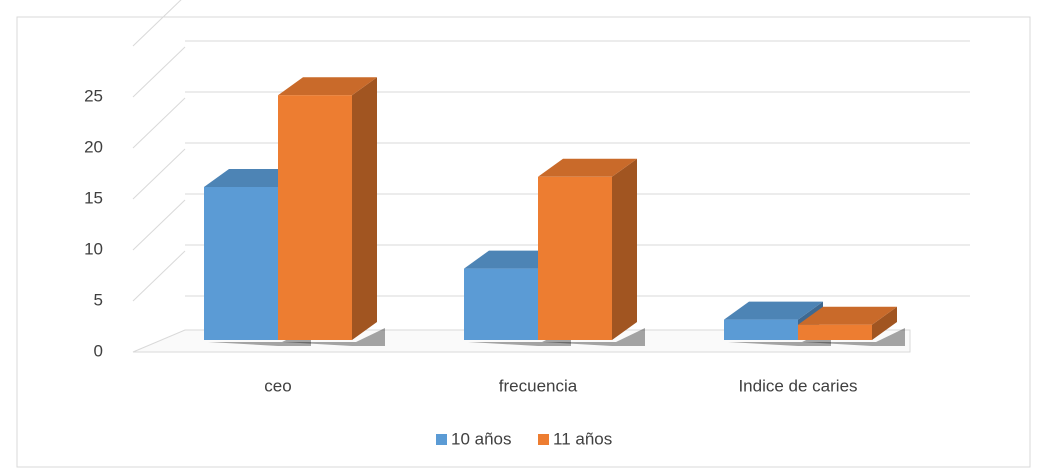 The width and height of the screenshot is (1048, 473). I want to click on x-tick-label: Indice de caries, so click(797, 385).